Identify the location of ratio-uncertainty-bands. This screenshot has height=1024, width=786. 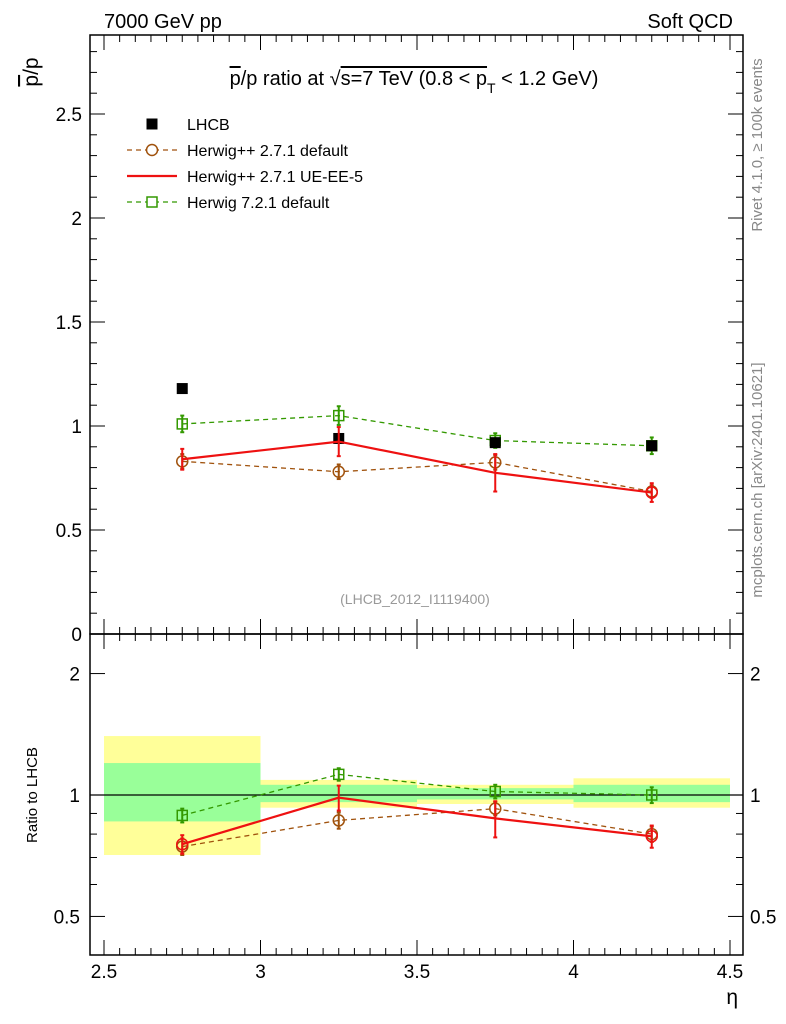
(416, 796).